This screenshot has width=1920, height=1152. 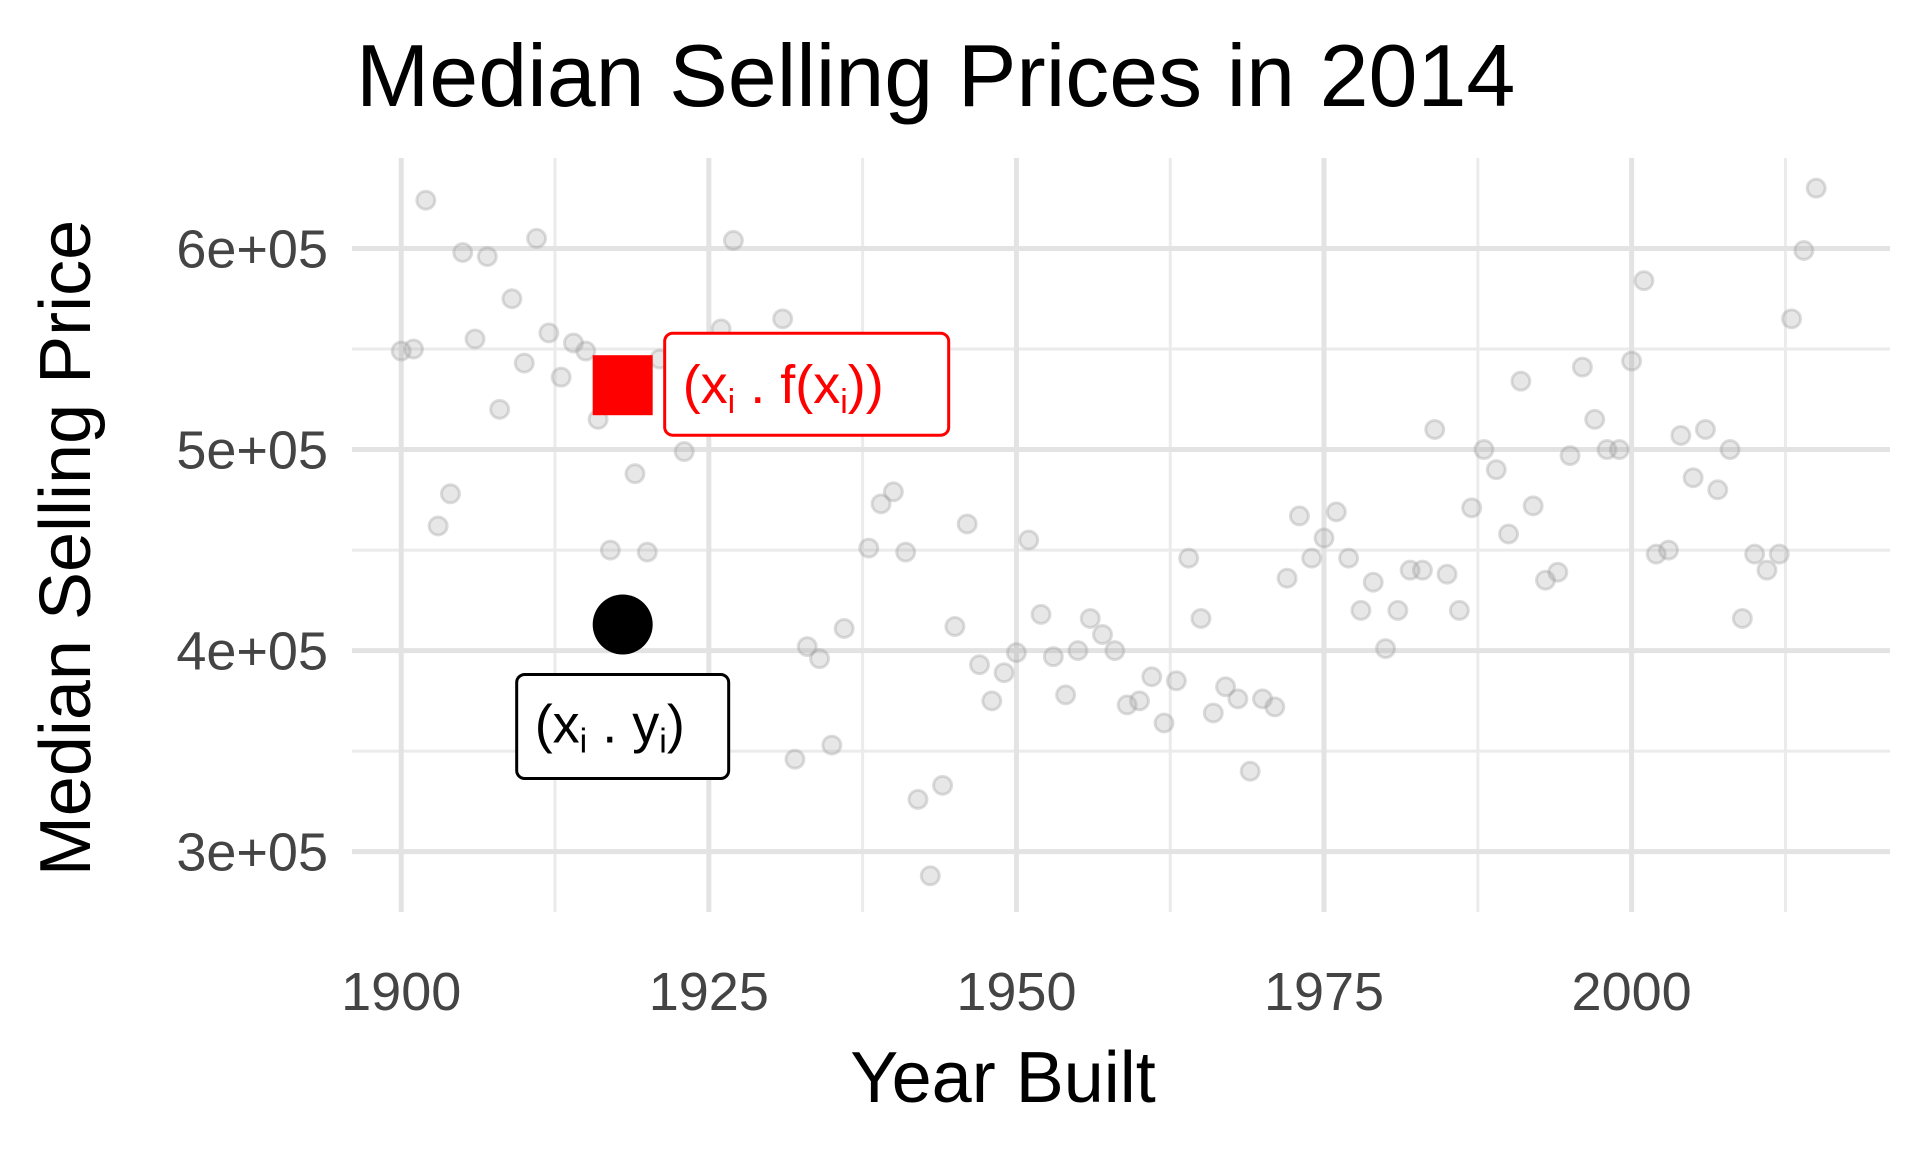 I want to click on fitted-point-label: (xi . f(xi)), so click(x=783, y=388).